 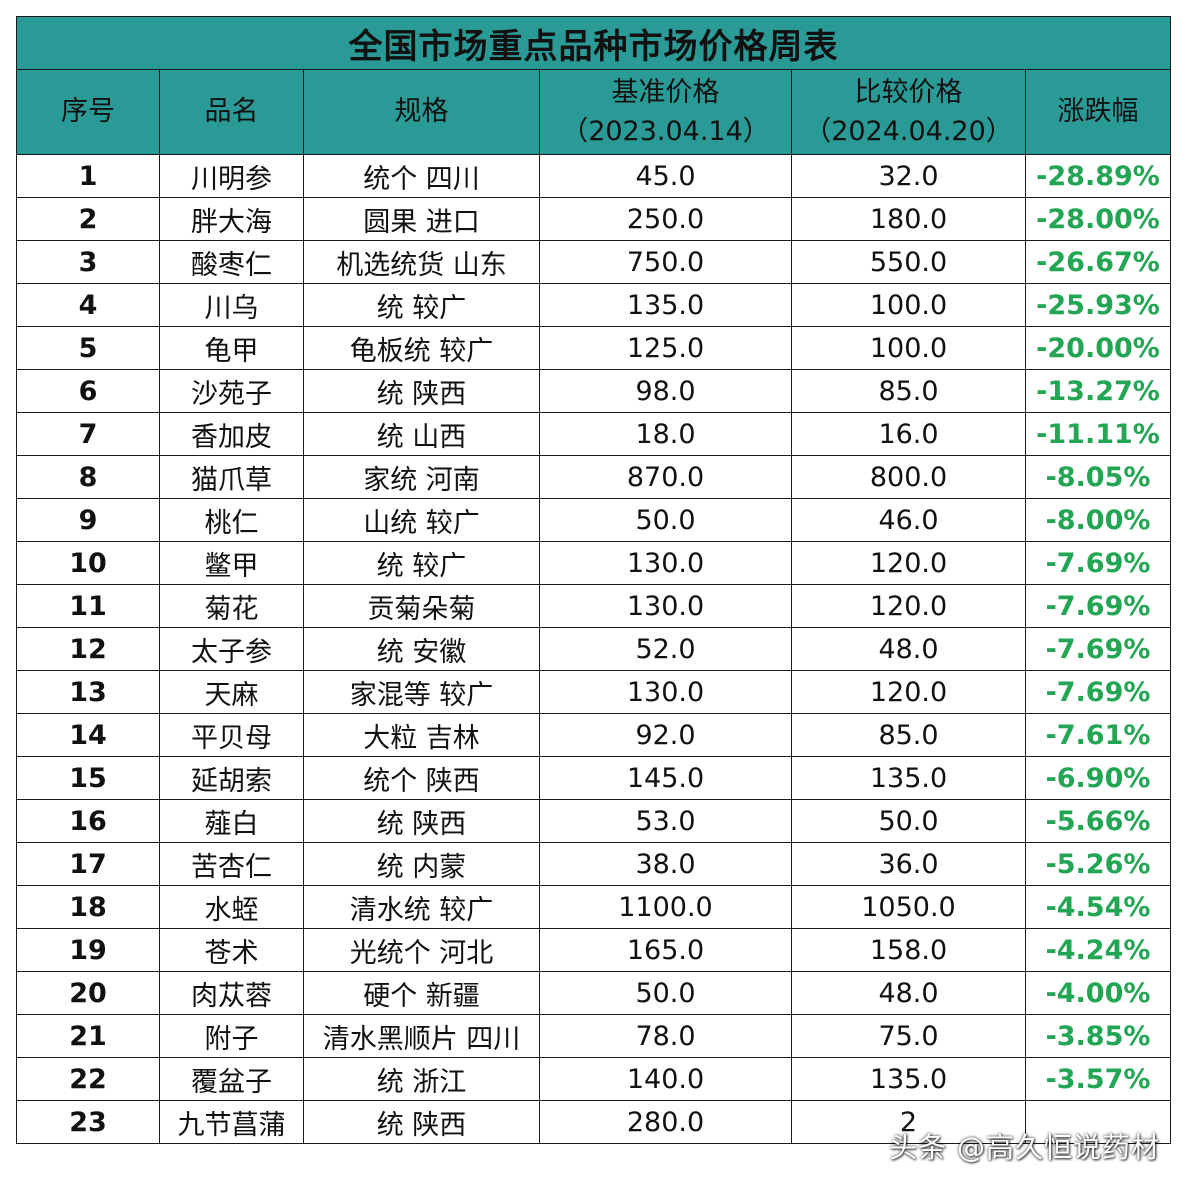 What do you see at coordinates (908, 735) in the screenshot?
I see `row-compare-price-cell: 85.0` at bounding box center [908, 735].